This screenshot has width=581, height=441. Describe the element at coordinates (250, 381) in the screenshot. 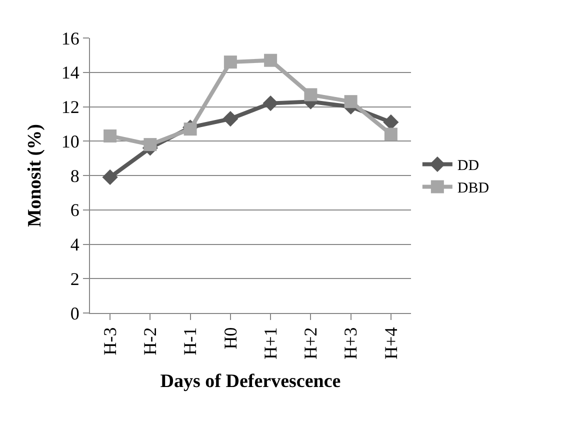

I see `x-axis-title: Days of Defervescence` at that location.